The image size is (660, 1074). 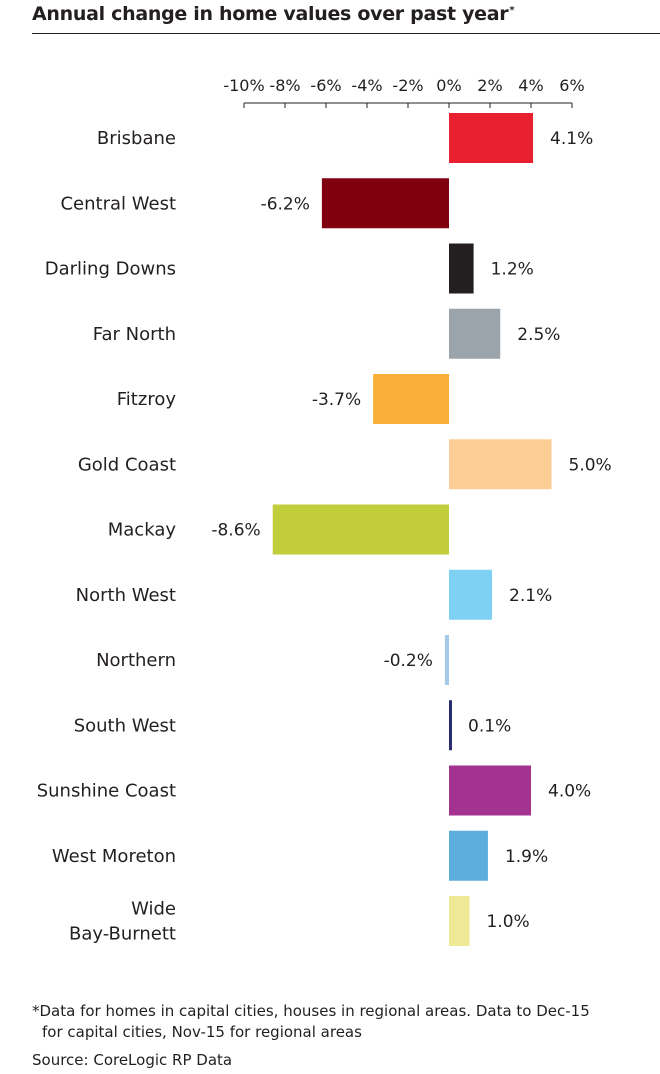 What do you see at coordinates (569, 792) in the screenshot?
I see `value-label: 4.0%` at bounding box center [569, 792].